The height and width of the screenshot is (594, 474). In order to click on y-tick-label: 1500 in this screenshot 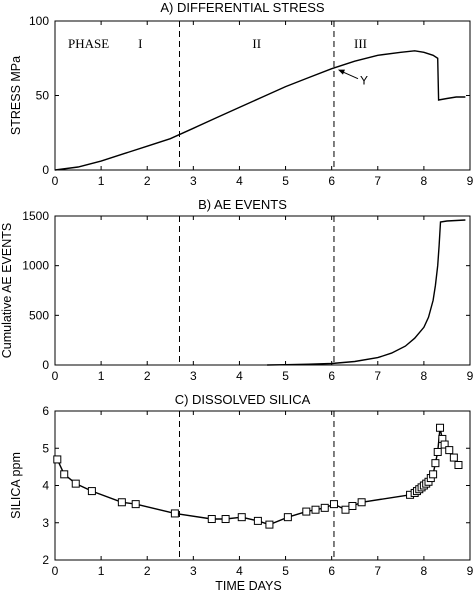, I will do `click(35, 216)`.